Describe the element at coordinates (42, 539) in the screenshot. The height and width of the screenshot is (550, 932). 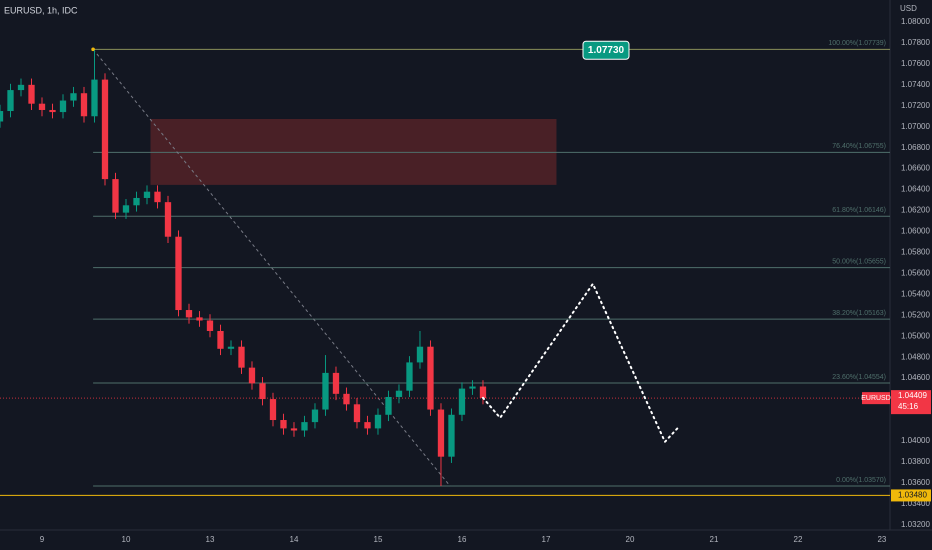
I see `x-tick-label: 9` at that location.